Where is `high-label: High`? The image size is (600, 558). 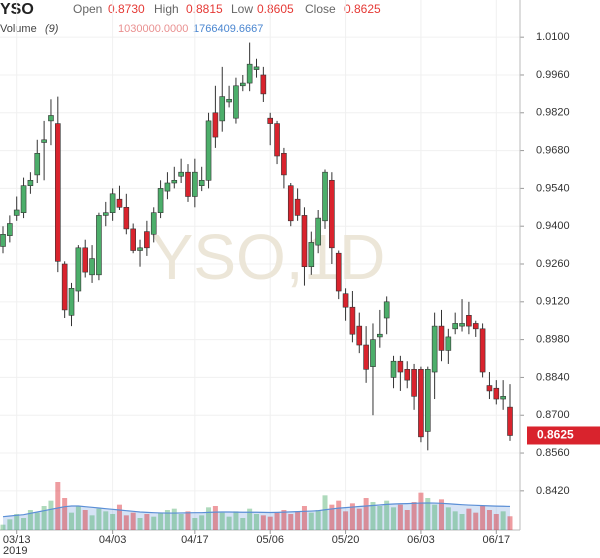
high-label: High is located at coordinates (166, 9).